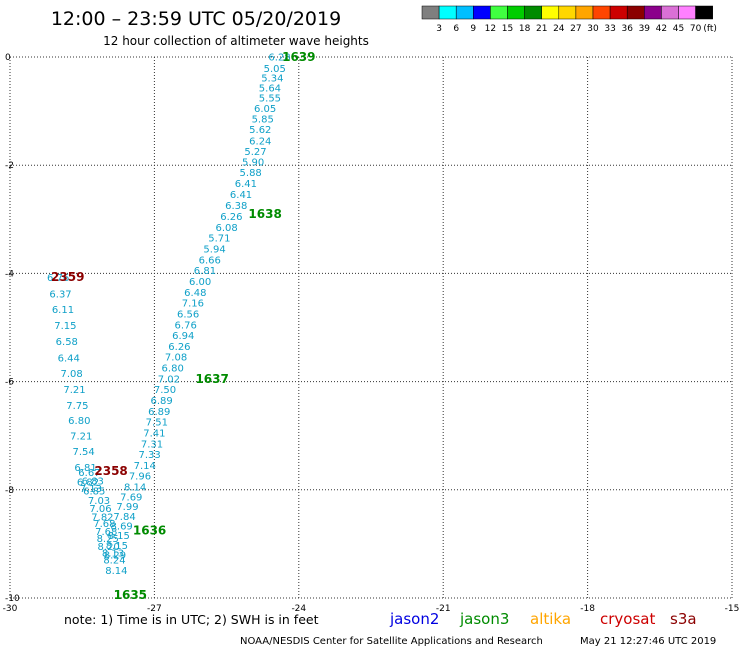 This screenshot has width=740, height=650. What do you see at coordinates (275, 69) in the screenshot?
I see `wave-height-value: 5.05` at bounding box center [275, 69].